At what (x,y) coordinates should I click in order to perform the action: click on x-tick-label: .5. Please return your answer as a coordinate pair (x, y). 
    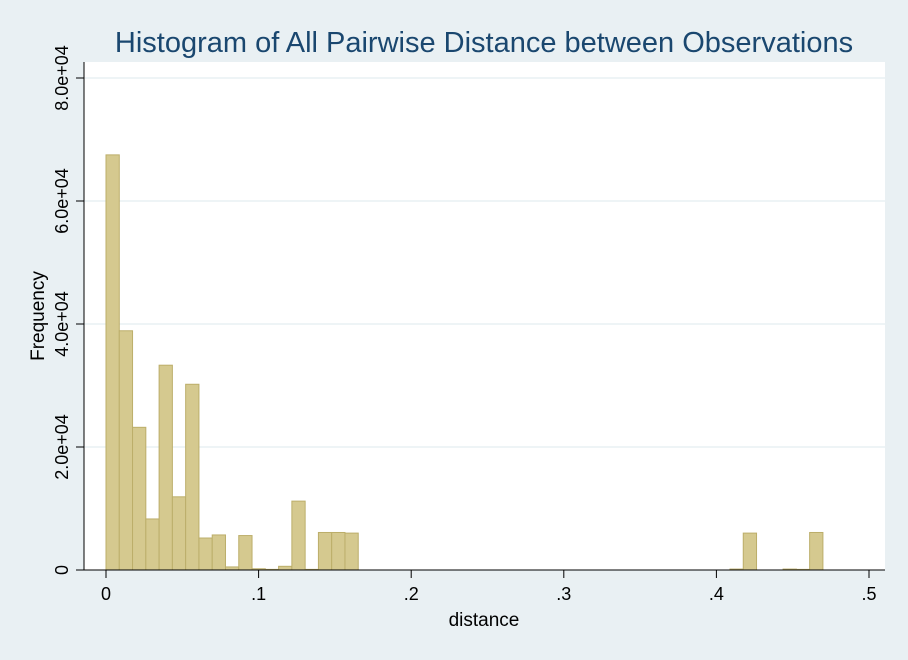
    Looking at the image, I should click on (868, 594).